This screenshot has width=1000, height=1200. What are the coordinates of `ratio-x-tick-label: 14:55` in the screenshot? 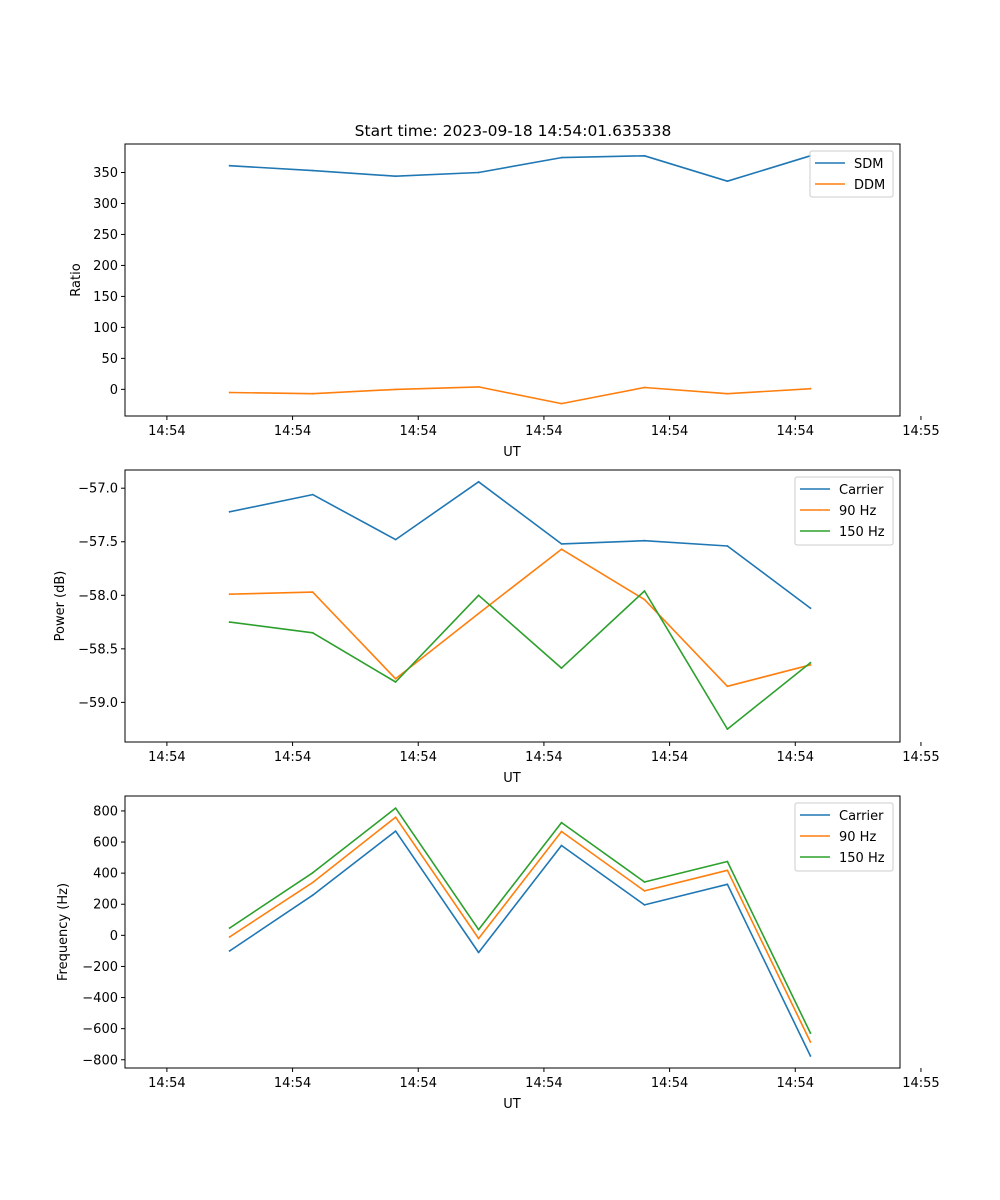 It's located at (920, 431).